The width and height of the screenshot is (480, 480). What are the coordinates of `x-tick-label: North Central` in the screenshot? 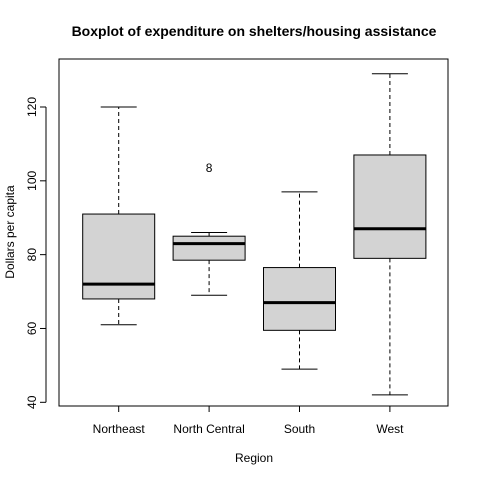 It's located at (208, 429).